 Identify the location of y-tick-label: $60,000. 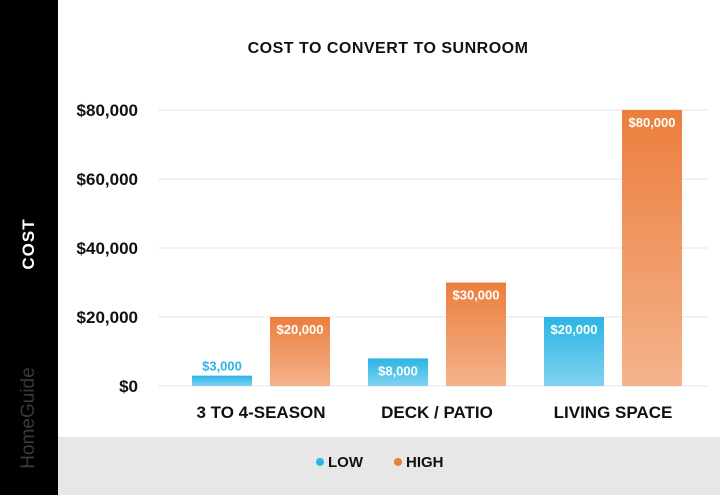
(107, 179).